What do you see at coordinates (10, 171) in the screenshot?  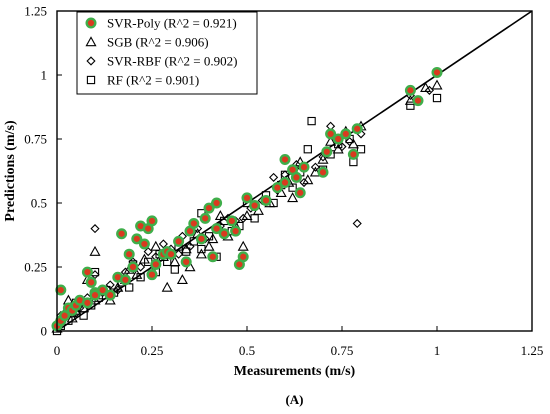 I see `y-axis-title: Predictions (m/s)` at bounding box center [10, 171].